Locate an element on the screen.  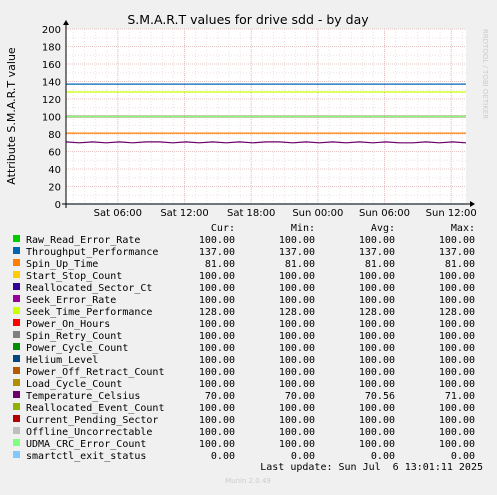
legend-series-name: Raw_Read_Error_Rate is located at coordinates (83, 240).